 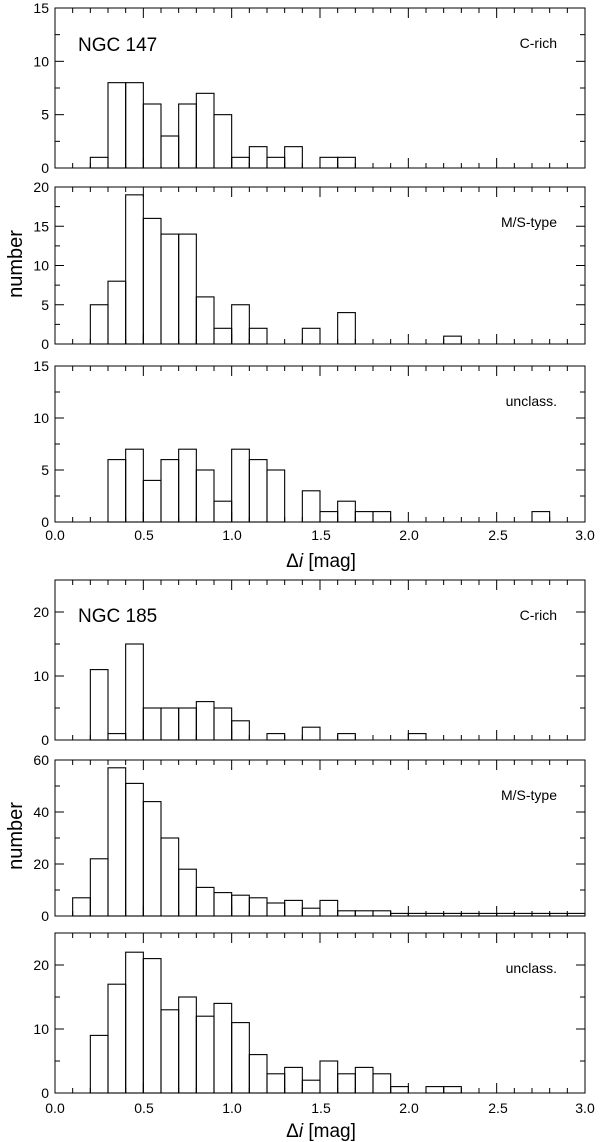 I want to click on x-tick-labels-bottom: 0.0 0.5 1.0 1.5 2.0 2.5 3.0, so click(x=320, y=1108).